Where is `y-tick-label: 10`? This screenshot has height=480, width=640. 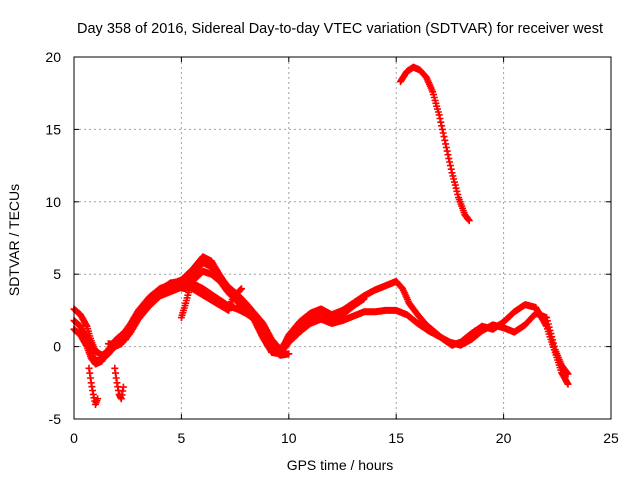
y-tick-label: 10 is located at coordinates (53, 202).